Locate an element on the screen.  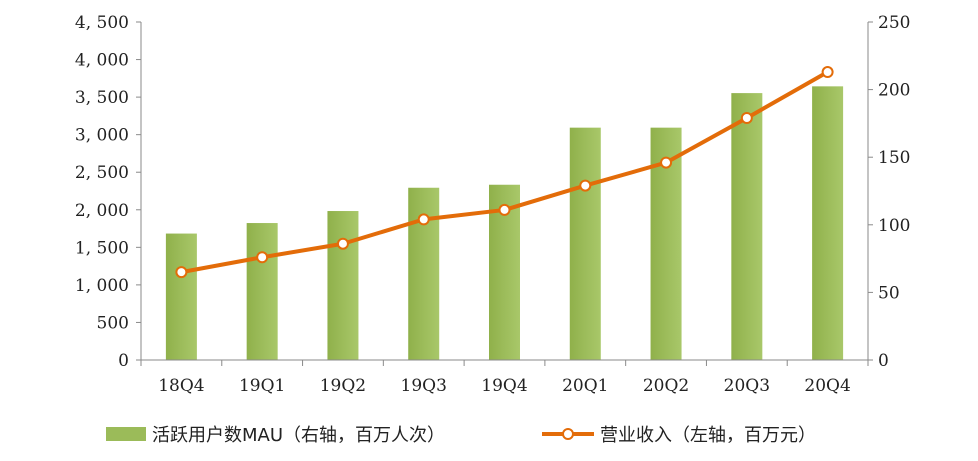
left-tick-label: 2, 500 is located at coordinates (102, 173).